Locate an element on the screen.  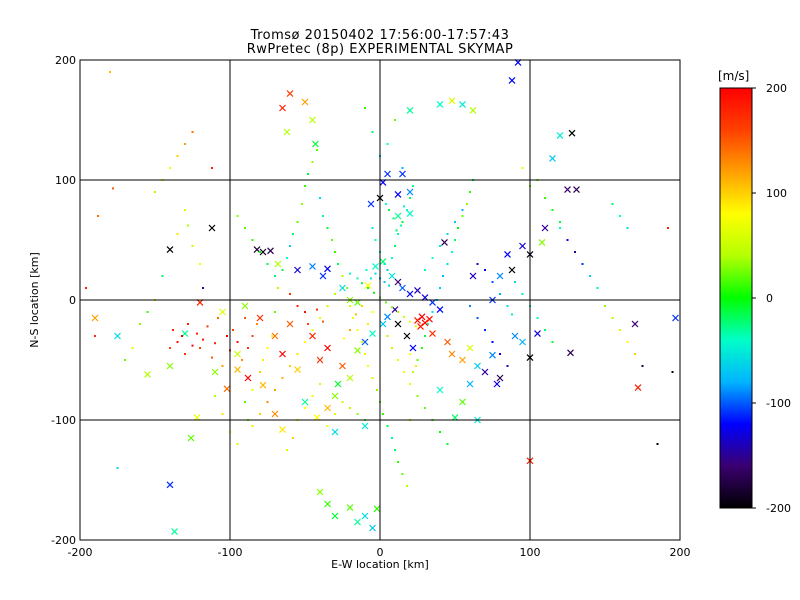
y-tick-label: 100 is located at coordinates (65, 180).